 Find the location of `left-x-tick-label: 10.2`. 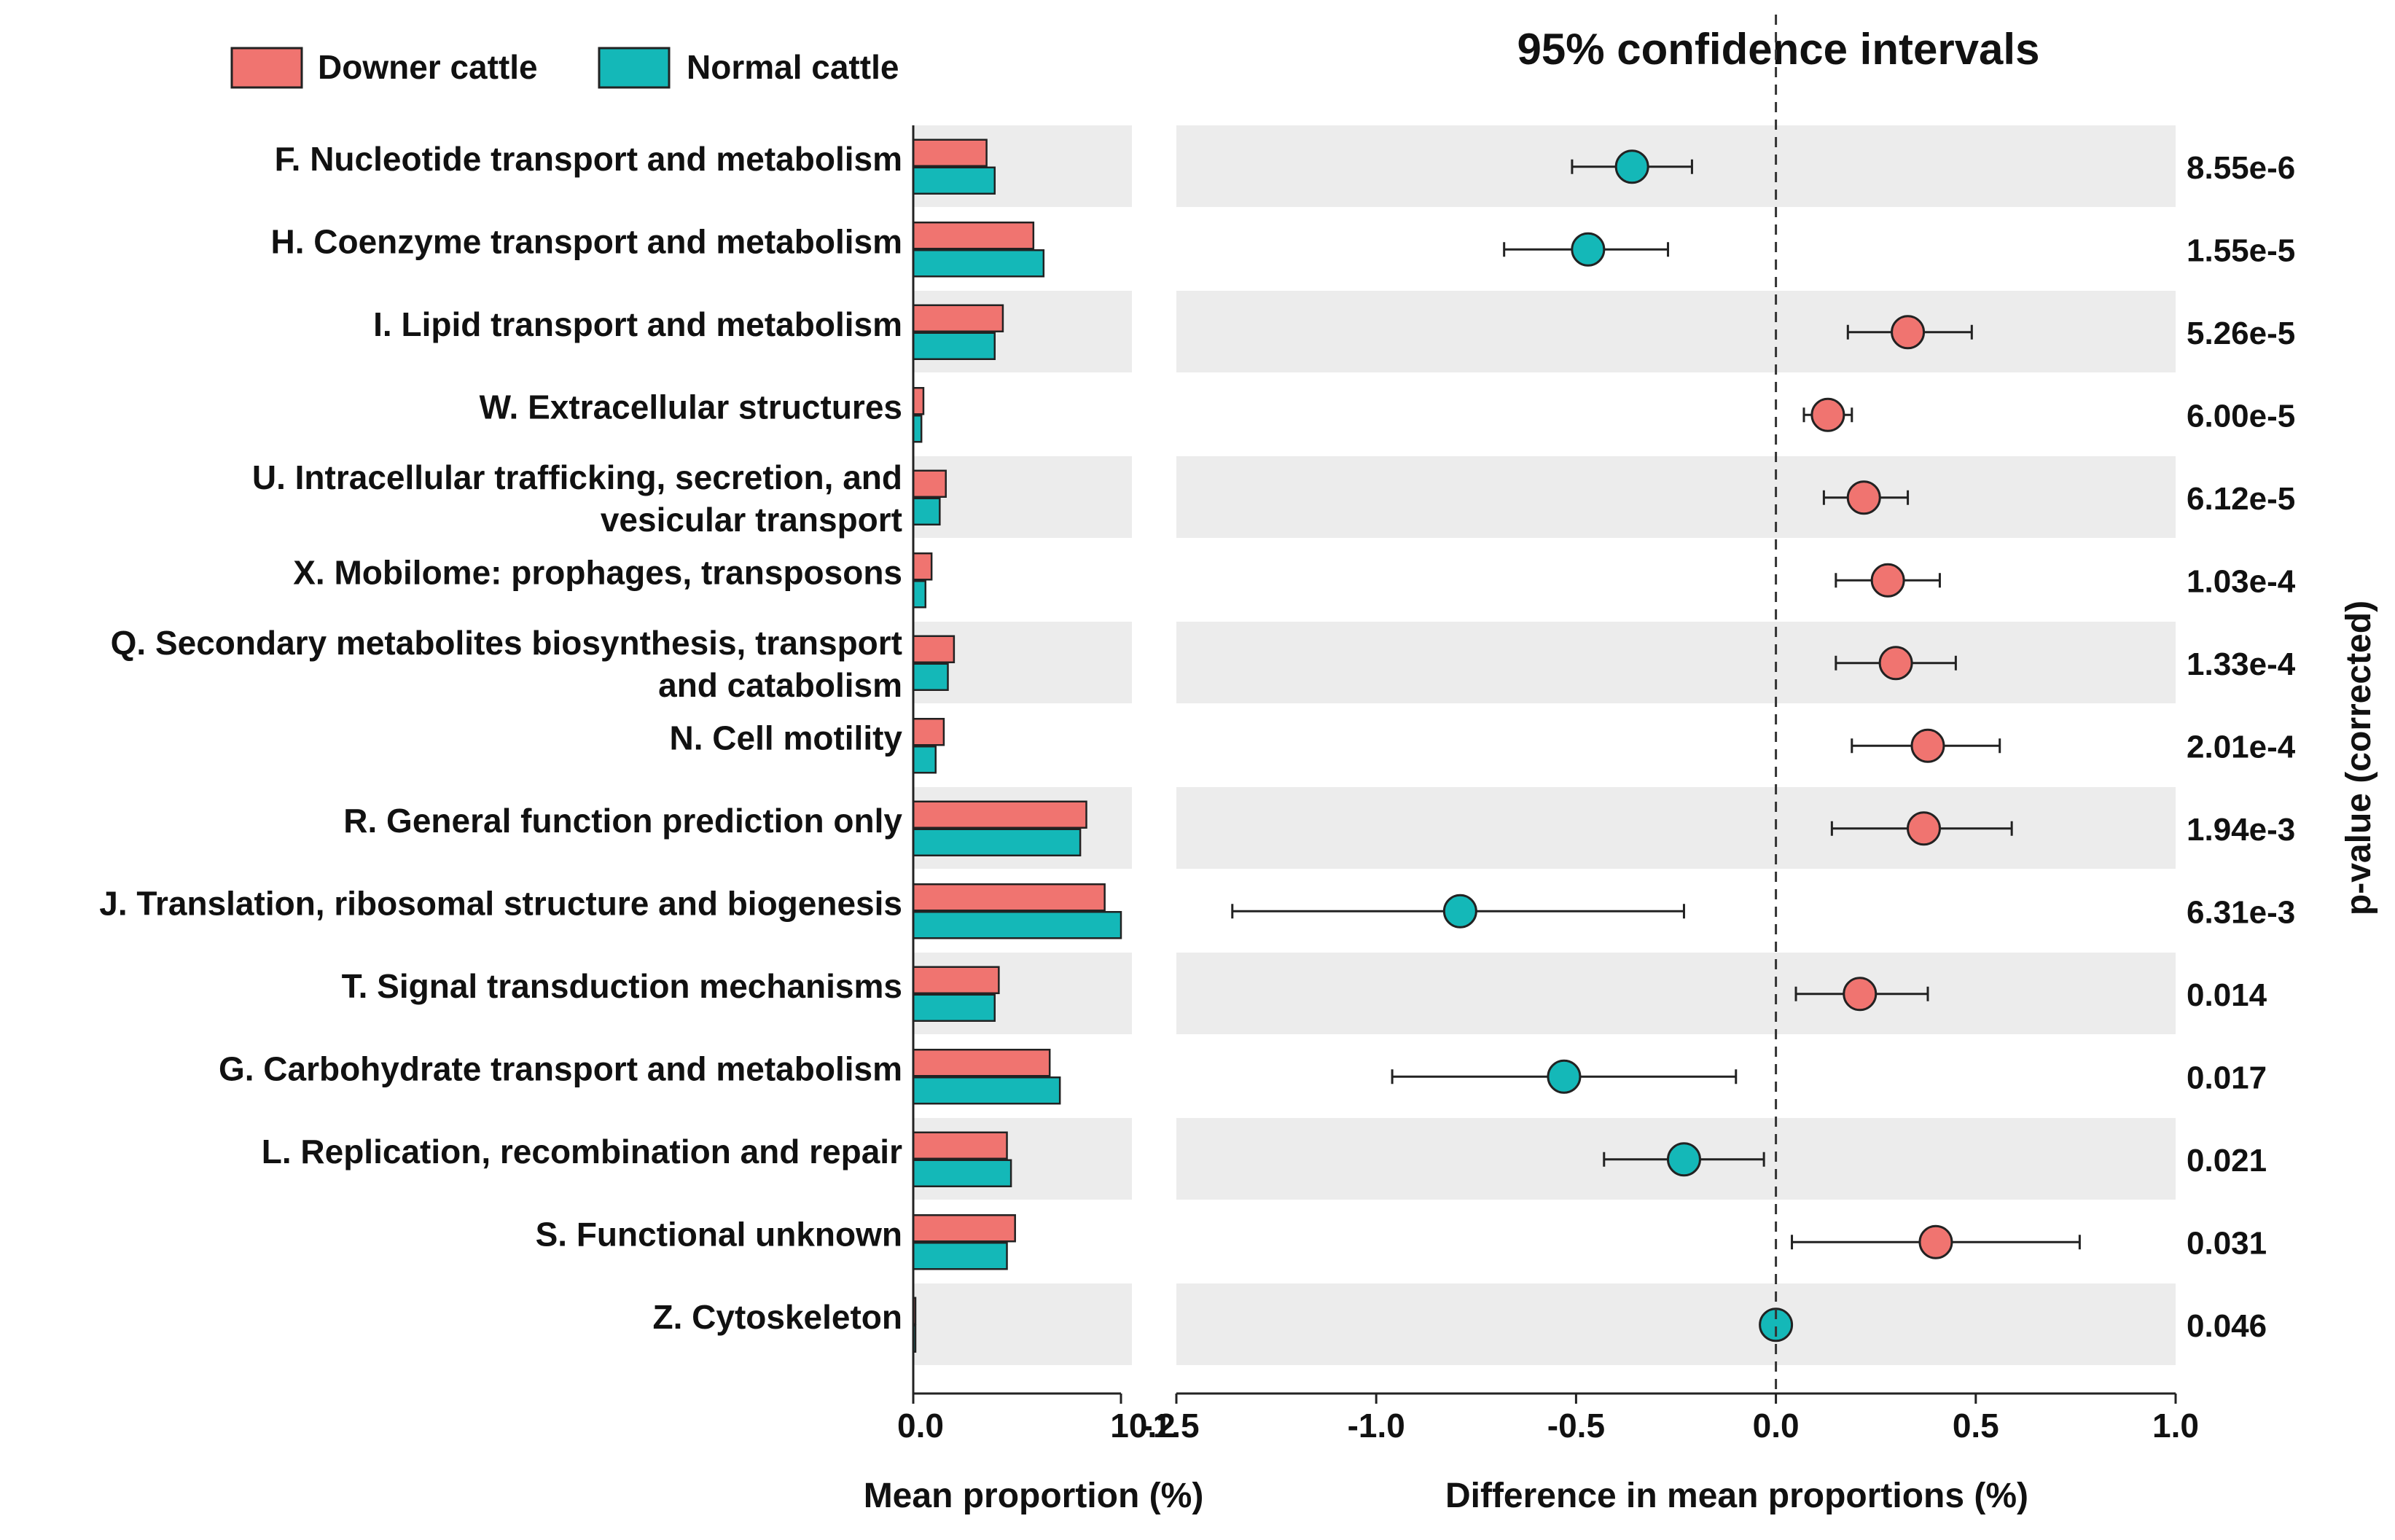

left-x-tick-label: 10.2 is located at coordinates (1143, 1426).